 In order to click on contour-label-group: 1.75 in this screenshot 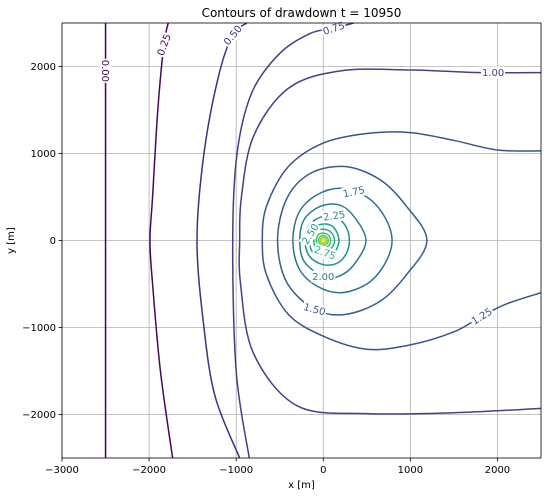, I will do `click(353, 192)`.